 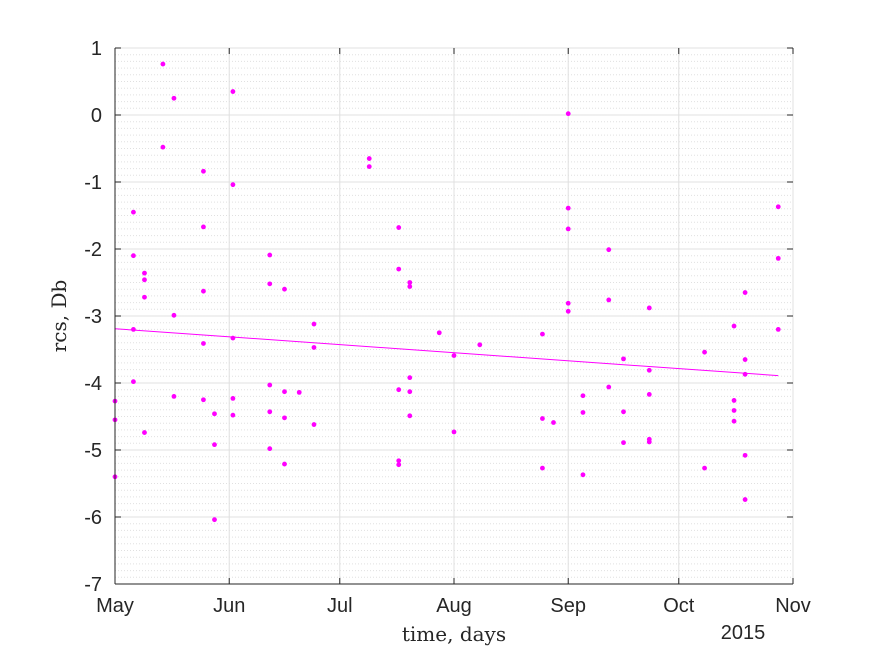 What do you see at coordinates (679, 606) in the screenshot?
I see `x-tick-label: Oct` at bounding box center [679, 606].